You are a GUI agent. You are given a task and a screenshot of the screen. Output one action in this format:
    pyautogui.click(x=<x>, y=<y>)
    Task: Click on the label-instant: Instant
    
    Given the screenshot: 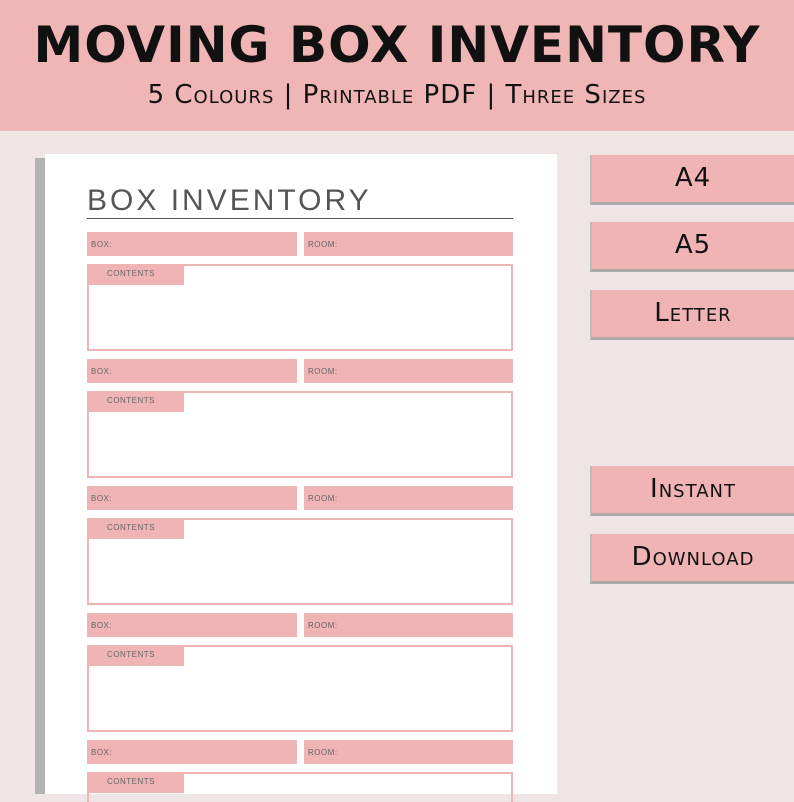 What is the action you would take?
    pyautogui.click(x=692, y=491)
    